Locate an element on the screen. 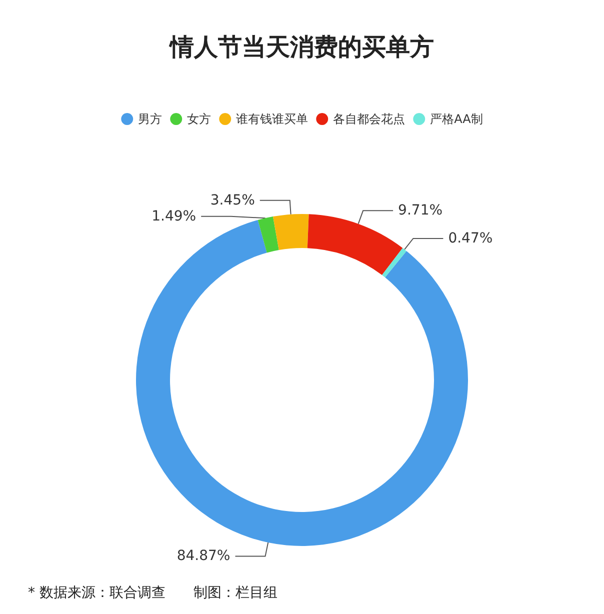 This screenshot has width=604, height=614. data-label: 1.49% is located at coordinates (174, 216).